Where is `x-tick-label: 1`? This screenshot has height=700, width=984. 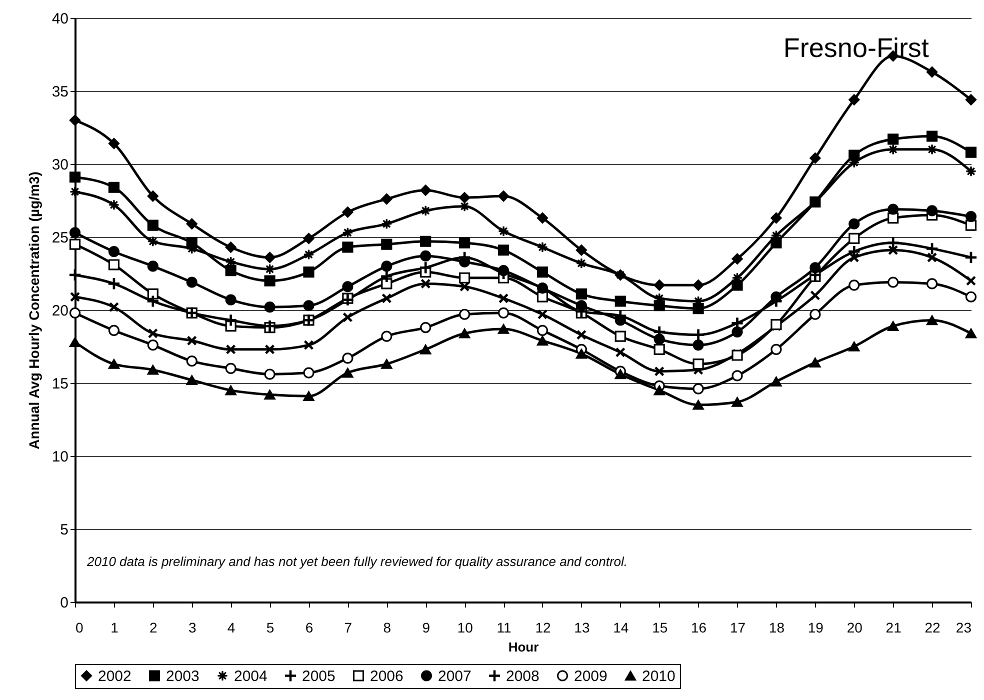 x-tick-label: 1 is located at coordinates (114, 628).